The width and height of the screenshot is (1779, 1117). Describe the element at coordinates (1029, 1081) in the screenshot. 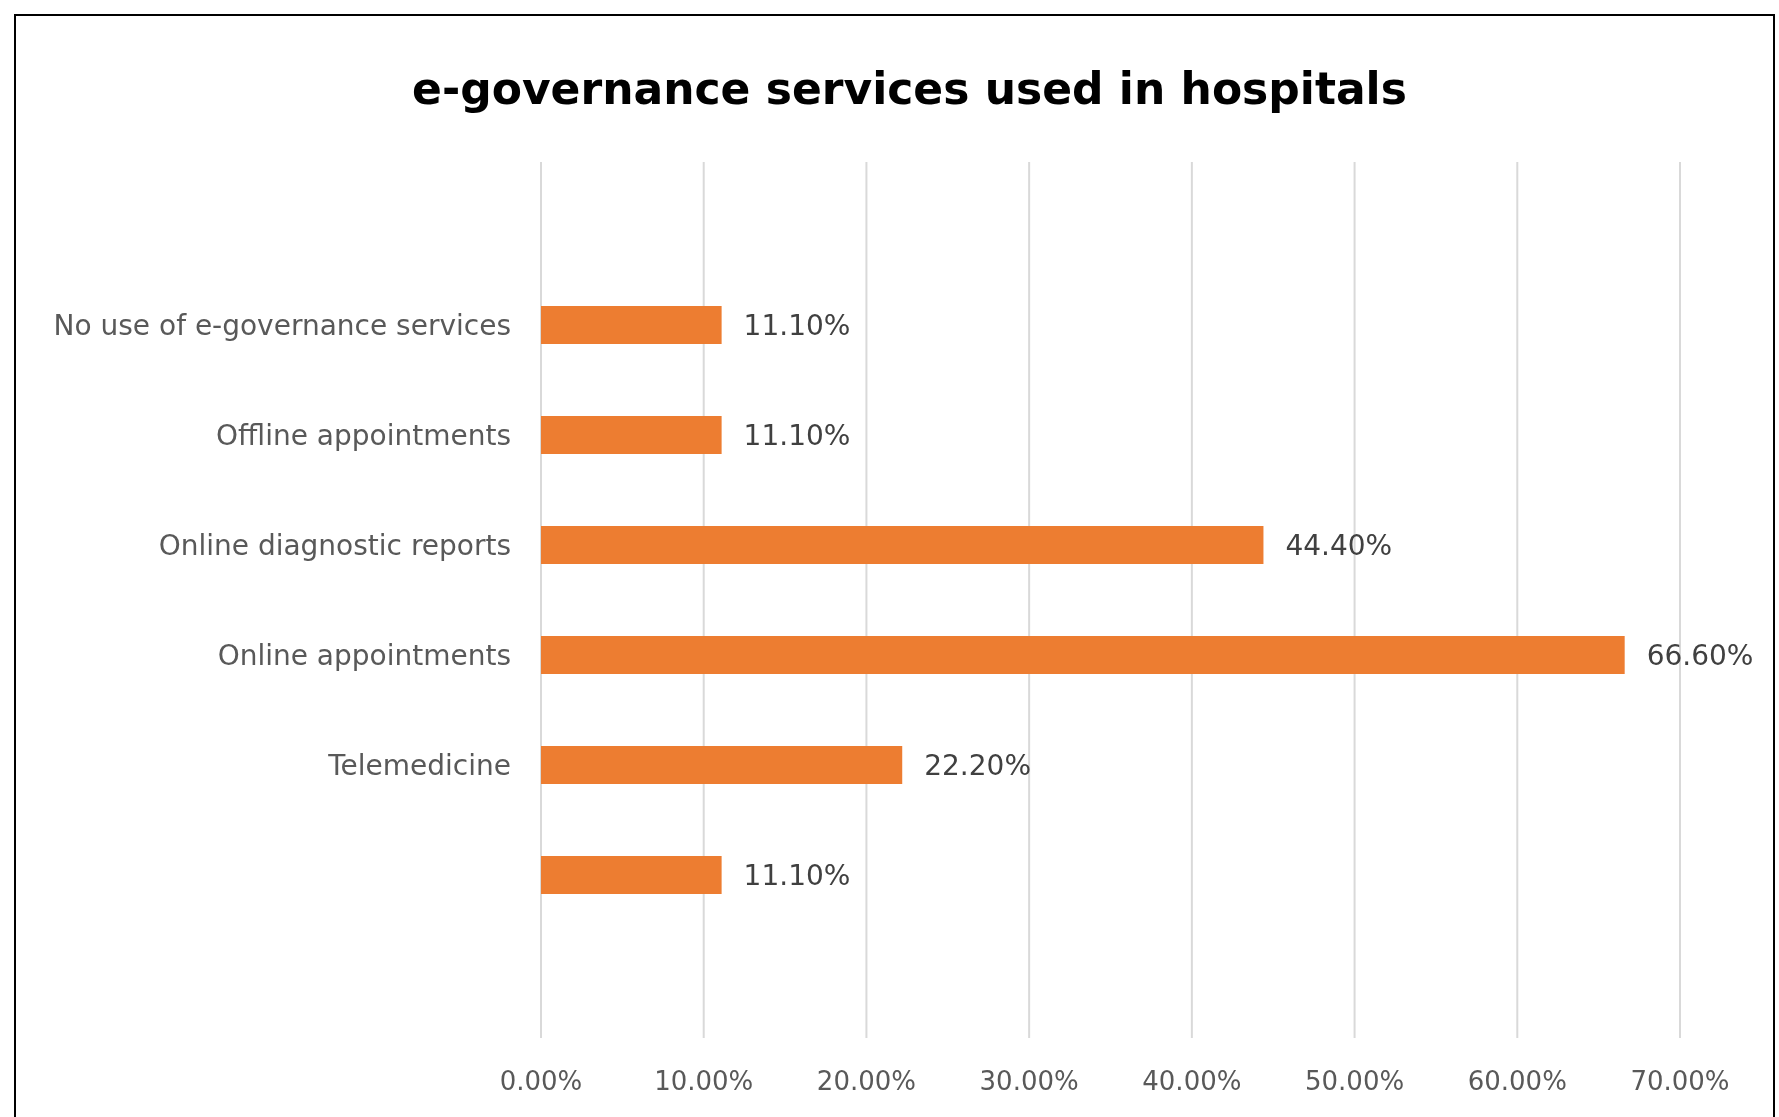

I see `x-tick-label: 30.00%` at that location.